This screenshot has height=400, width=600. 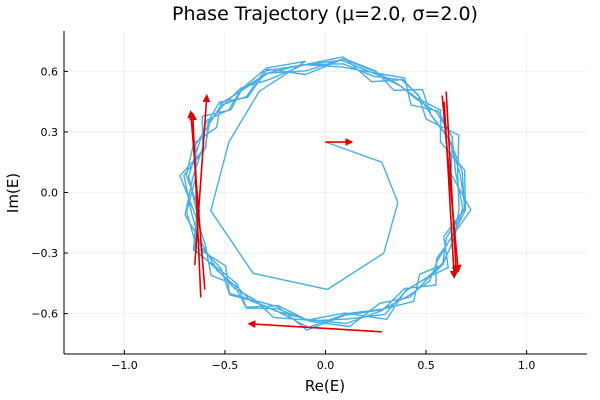 I want to click on x-axis-label: Re(E), so click(x=325, y=386).